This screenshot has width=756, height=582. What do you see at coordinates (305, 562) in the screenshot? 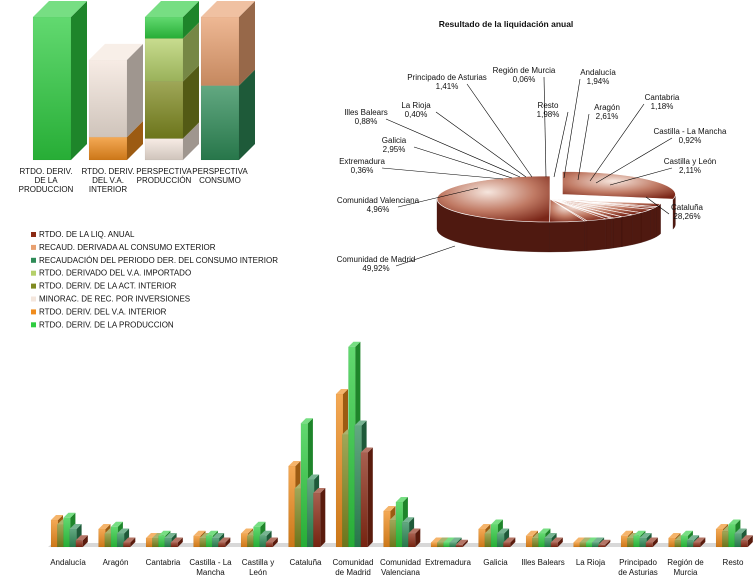
I see `region-axis-label: Cataluña` at bounding box center [305, 562].